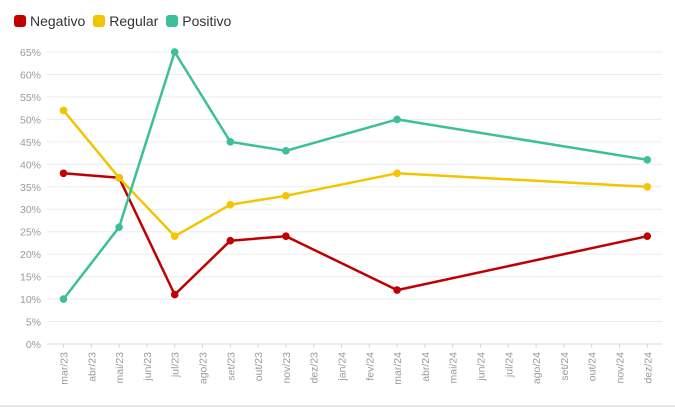 The image size is (675, 408). I want to click on y-tick-label: 30%, so click(30, 210).